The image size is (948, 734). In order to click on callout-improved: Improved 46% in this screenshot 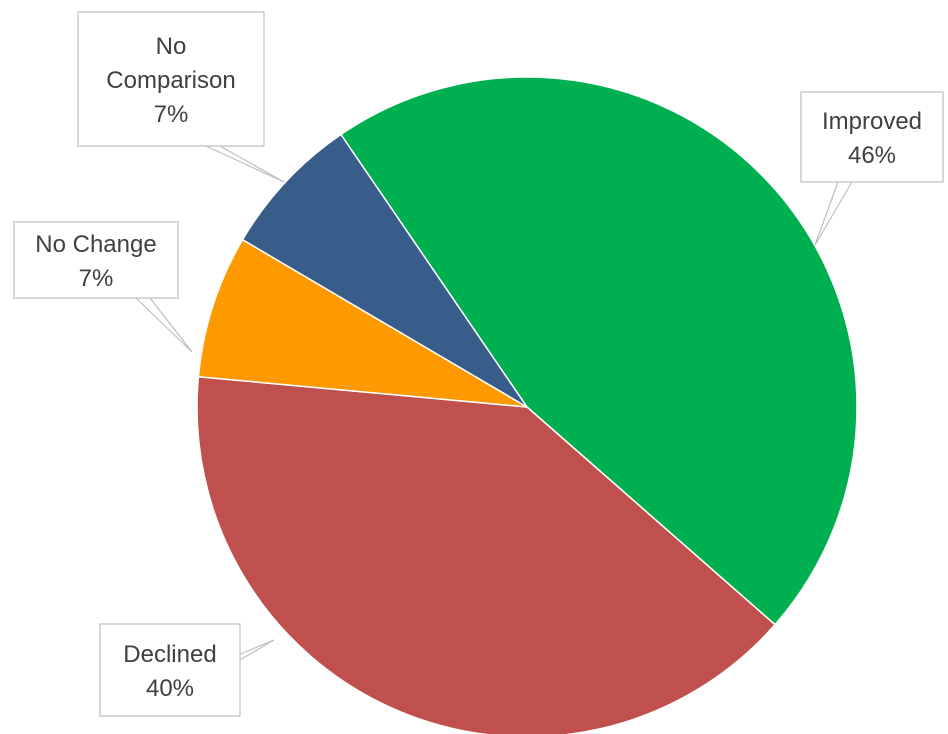, I will do `click(872, 168)`.